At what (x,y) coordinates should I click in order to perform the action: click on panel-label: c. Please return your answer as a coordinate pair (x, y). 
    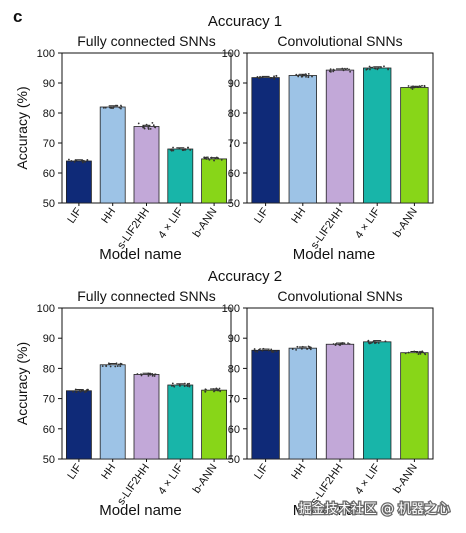
    Looking at the image, I should click on (17, 16).